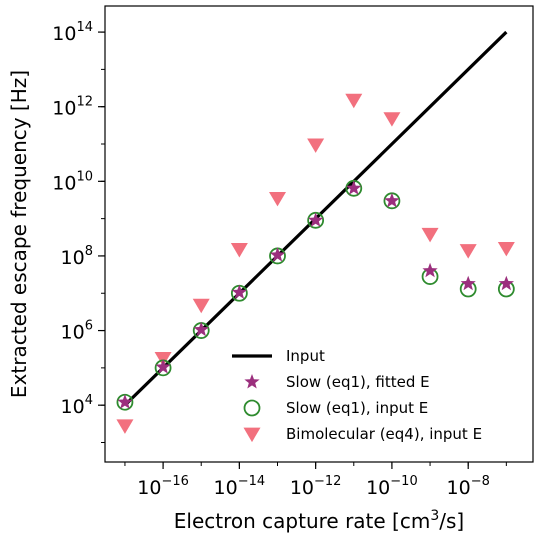 This screenshot has width=540, height=540. I want to click on x-tick-label: 10−14, so click(240, 486).